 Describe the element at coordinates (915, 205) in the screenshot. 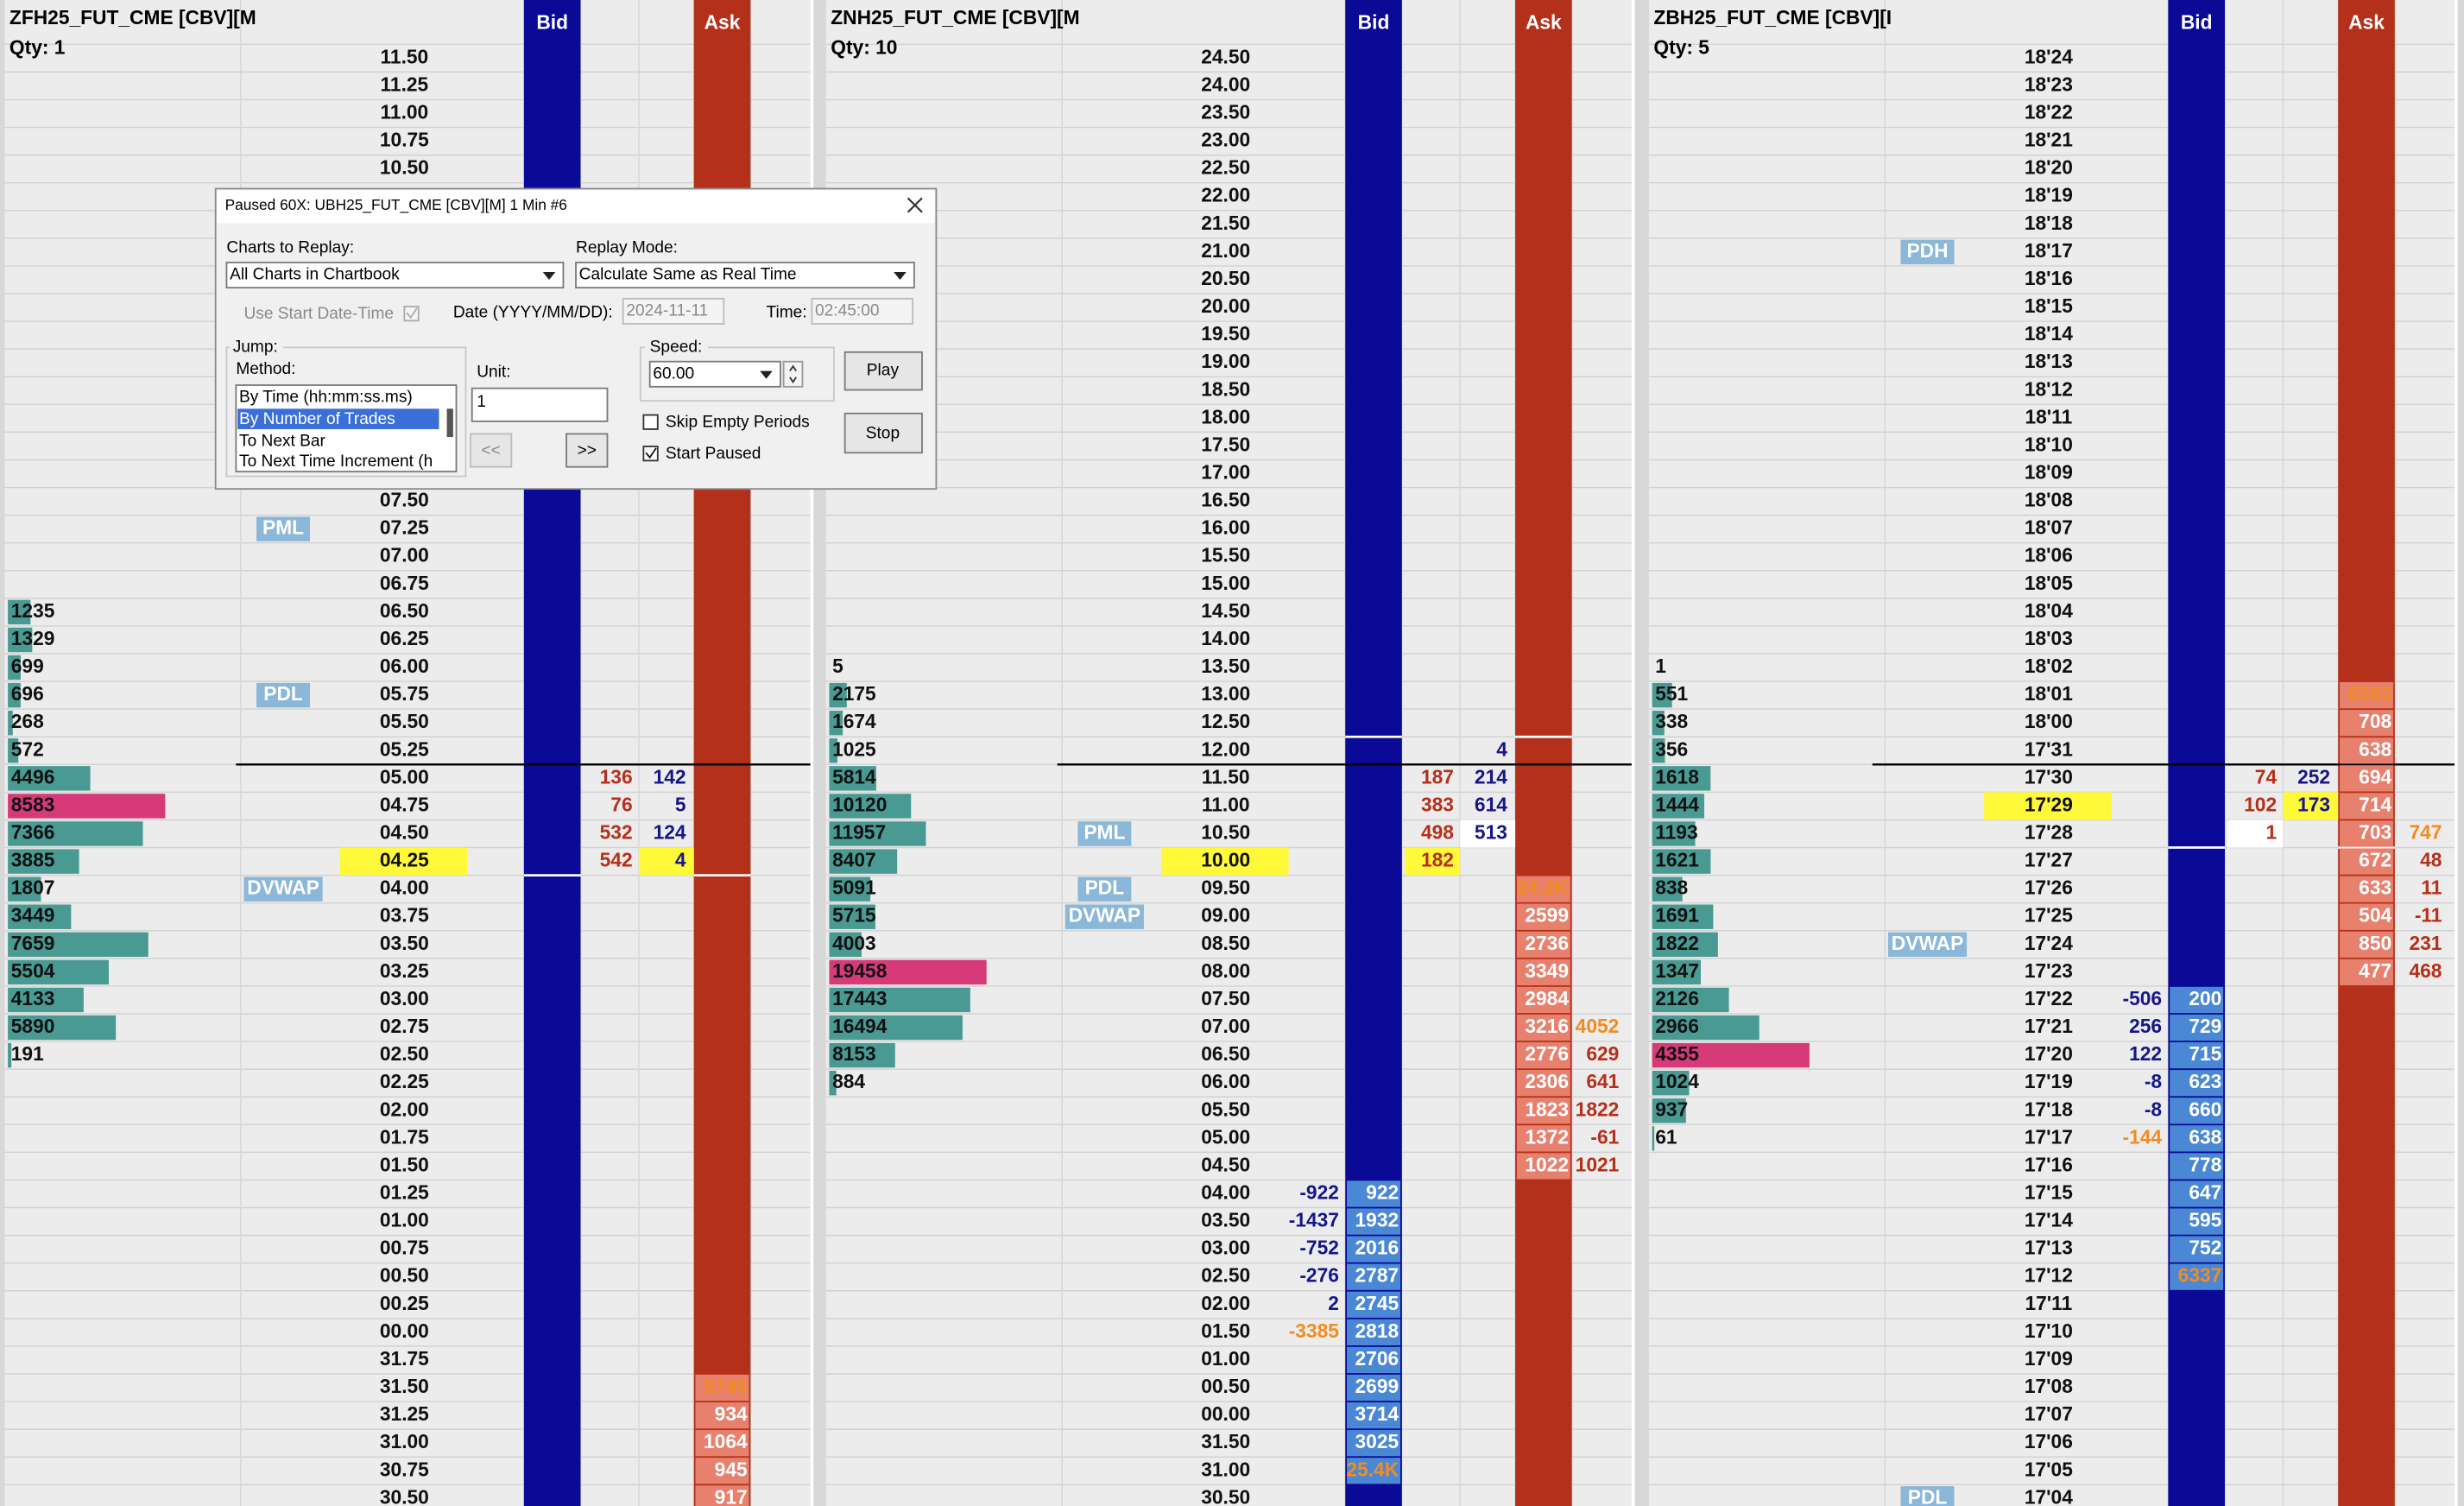

I see `close-button` at that location.